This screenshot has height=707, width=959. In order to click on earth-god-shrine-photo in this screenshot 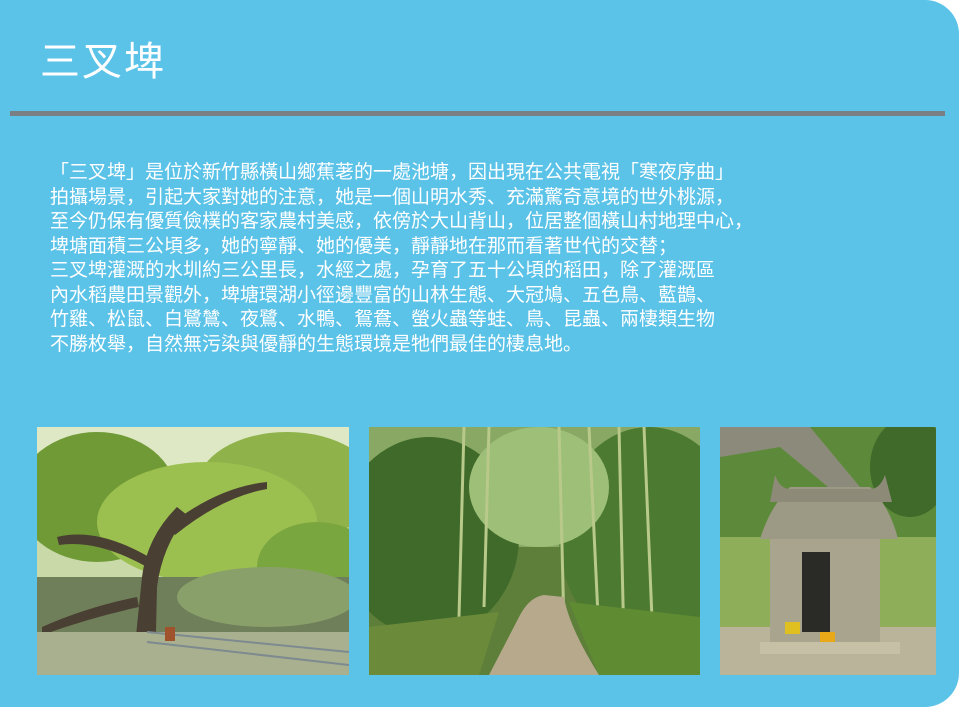, I will do `click(828, 551)`.